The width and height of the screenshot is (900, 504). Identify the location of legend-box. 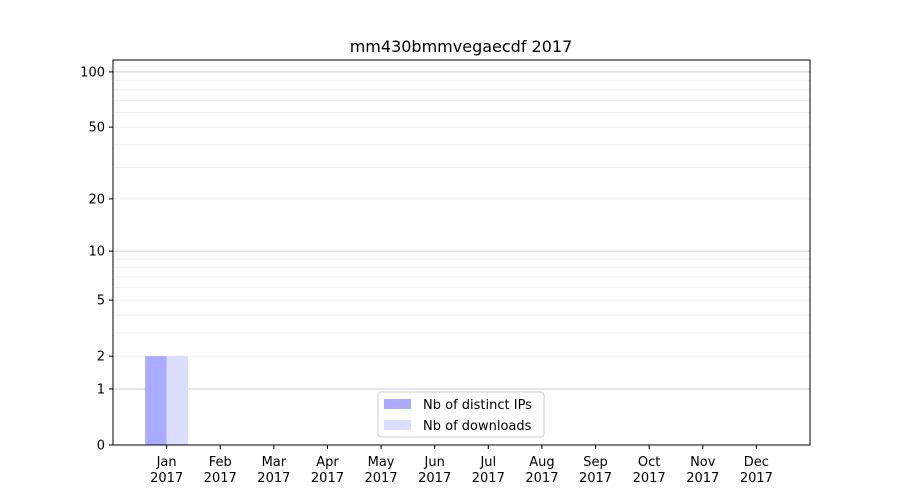
(461, 414).